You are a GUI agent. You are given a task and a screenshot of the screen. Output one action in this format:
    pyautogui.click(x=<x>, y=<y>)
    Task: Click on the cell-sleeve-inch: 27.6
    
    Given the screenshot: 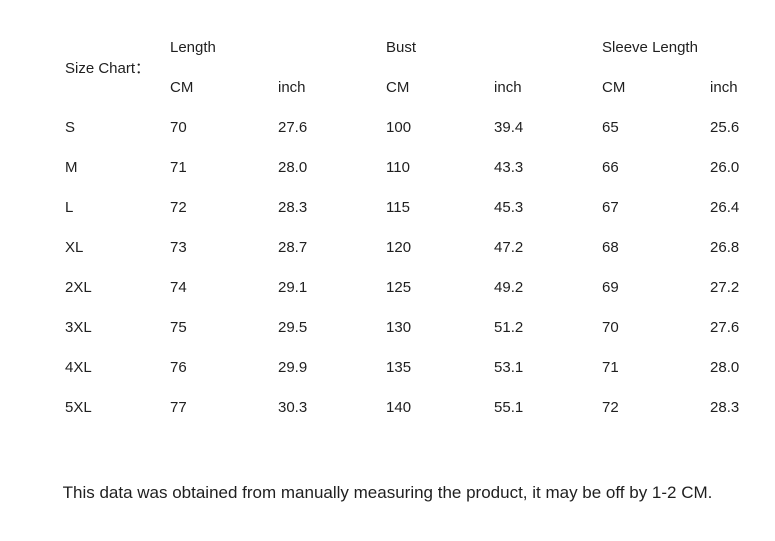 What is the action you would take?
    pyautogui.click(x=725, y=327)
    